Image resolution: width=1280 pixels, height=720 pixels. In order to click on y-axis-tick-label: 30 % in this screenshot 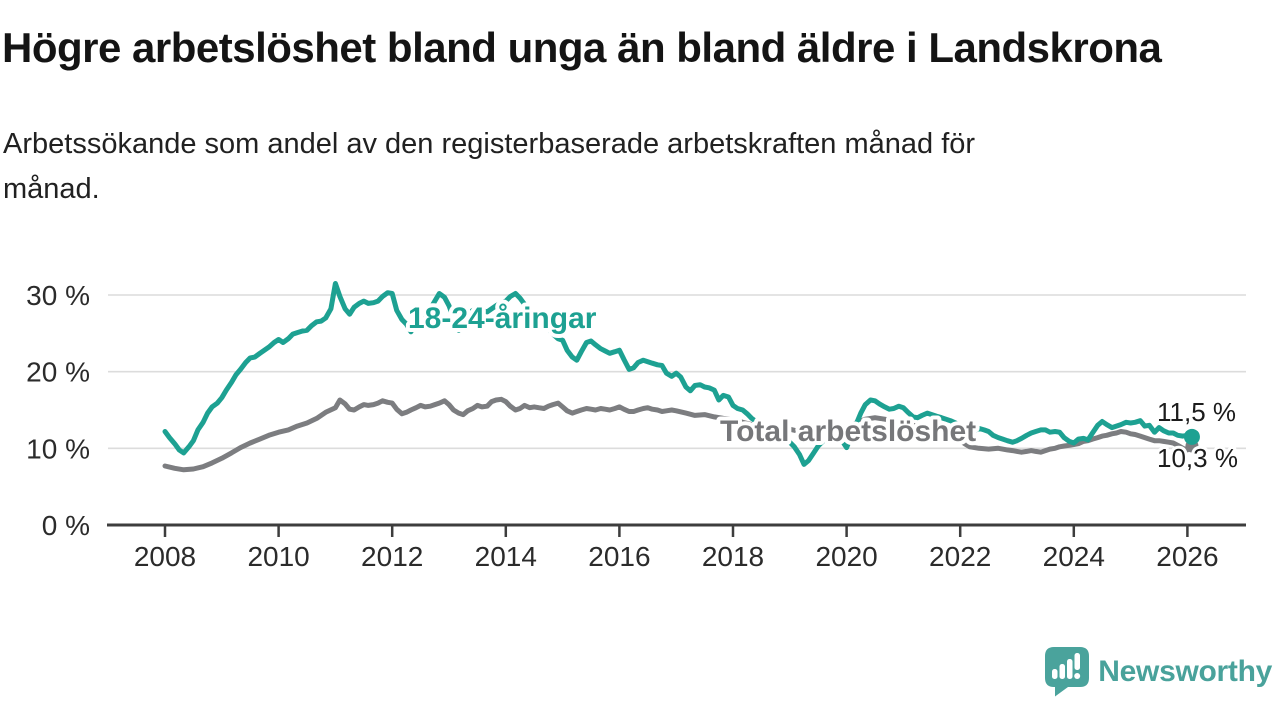, I will do `click(58, 295)`.